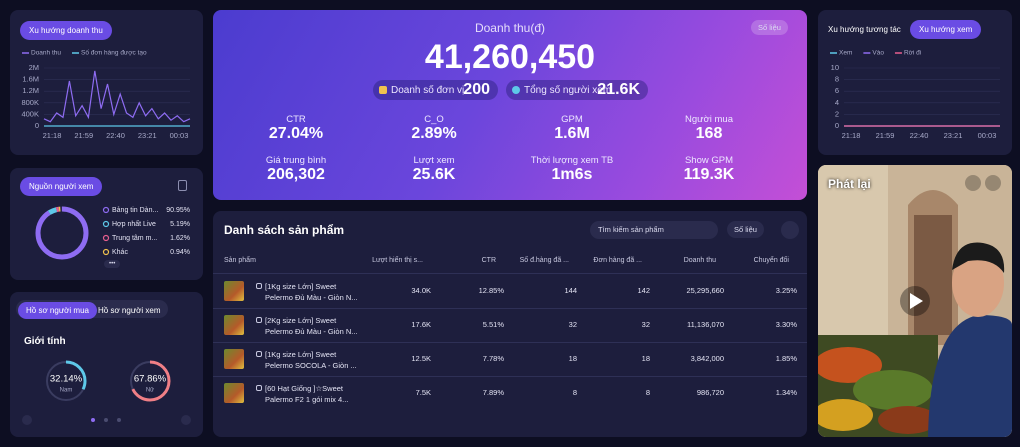  I want to click on video-frame, so click(915, 301).